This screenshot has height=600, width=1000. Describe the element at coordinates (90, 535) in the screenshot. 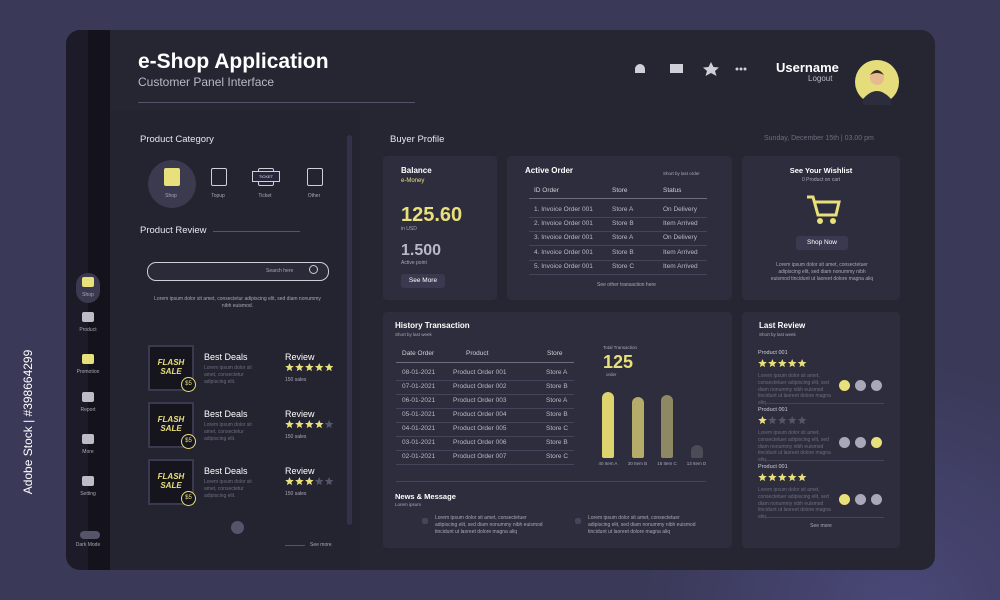

I see `dark-mode-toggle` at that location.